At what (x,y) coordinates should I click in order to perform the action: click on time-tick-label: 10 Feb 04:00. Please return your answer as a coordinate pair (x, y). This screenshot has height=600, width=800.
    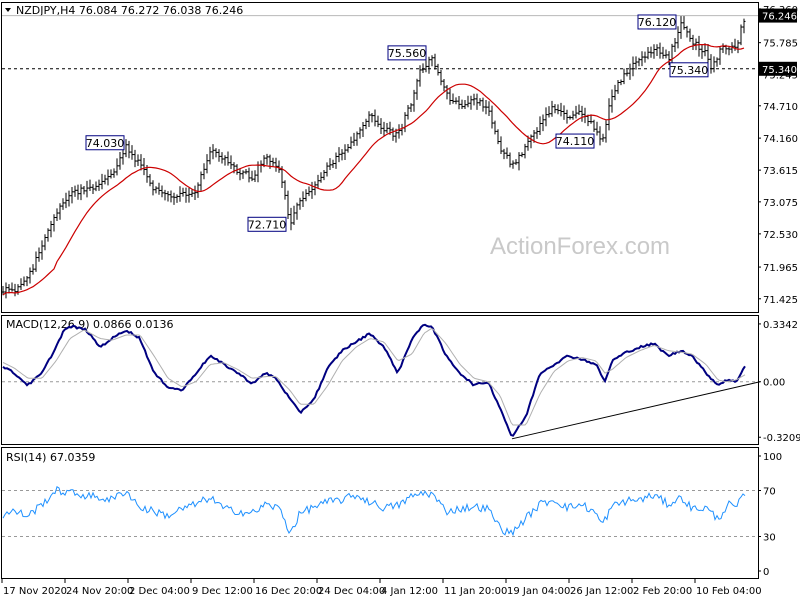
    Looking at the image, I should click on (729, 591).